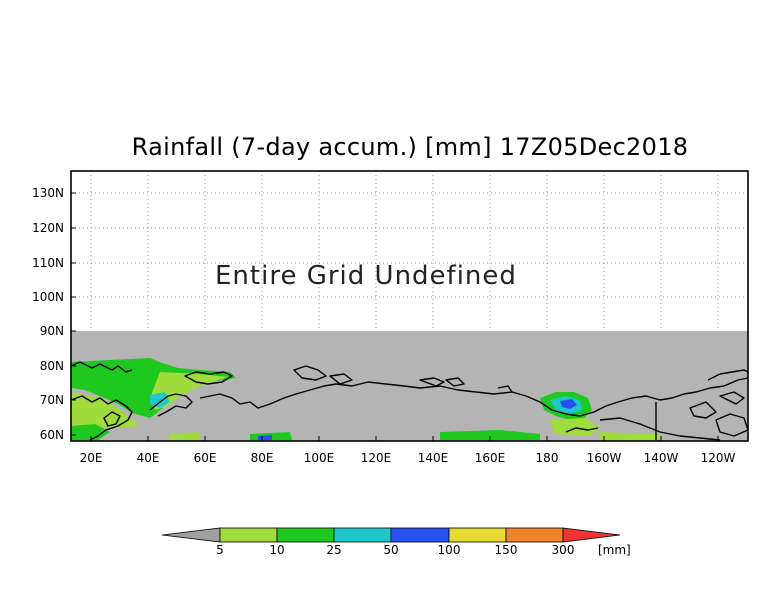 This screenshot has width=784, height=612. What do you see at coordinates (262, 458) in the screenshot?
I see `lon-label-80e: 80E` at bounding box center [262, 458].